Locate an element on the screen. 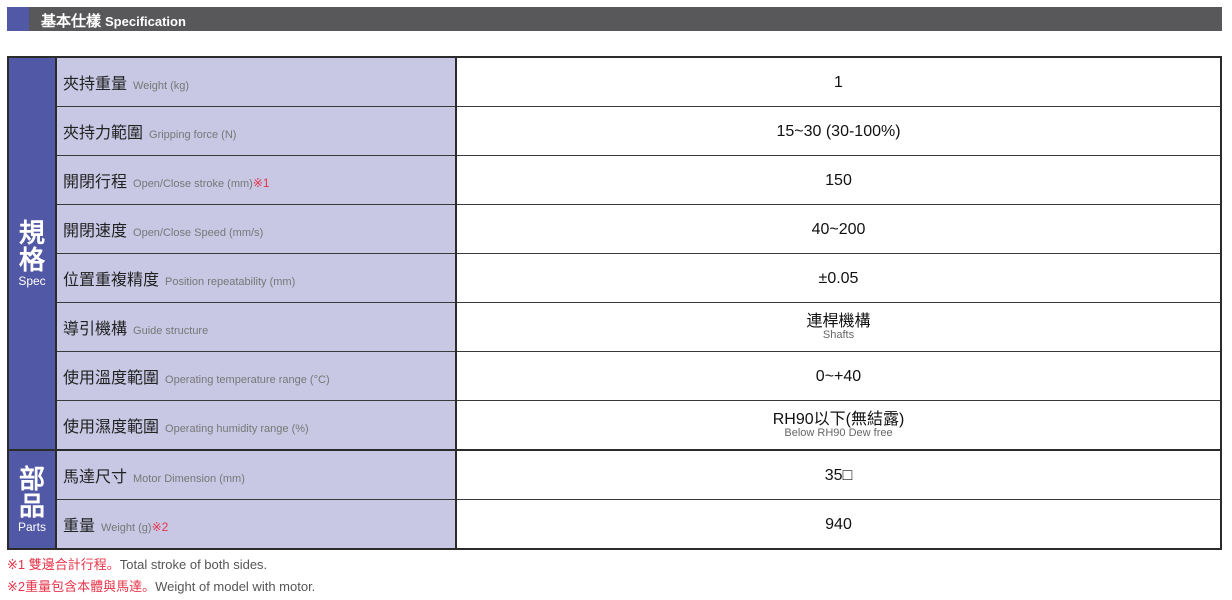 Image resolution: width=1232 pixels, height=600 pixels. row-label: 重量 Weight (g)※2 is located at coordinates (256, 524).